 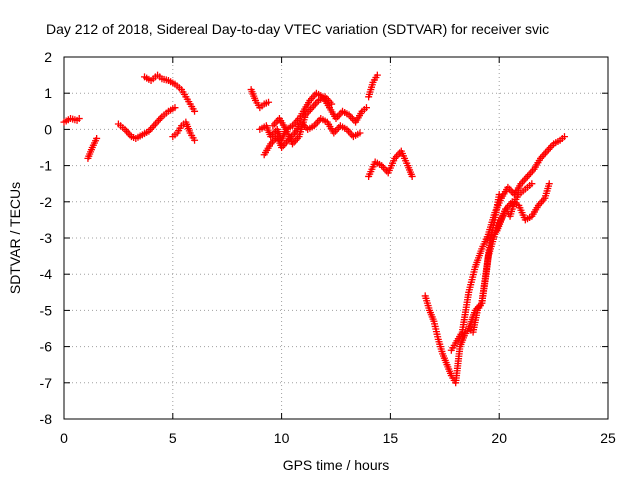 I want to click on y-tick-labels: 2 1 0 -1 -2 -3 -4 -5 -6 -7 -8, so click(x=46, y=238).